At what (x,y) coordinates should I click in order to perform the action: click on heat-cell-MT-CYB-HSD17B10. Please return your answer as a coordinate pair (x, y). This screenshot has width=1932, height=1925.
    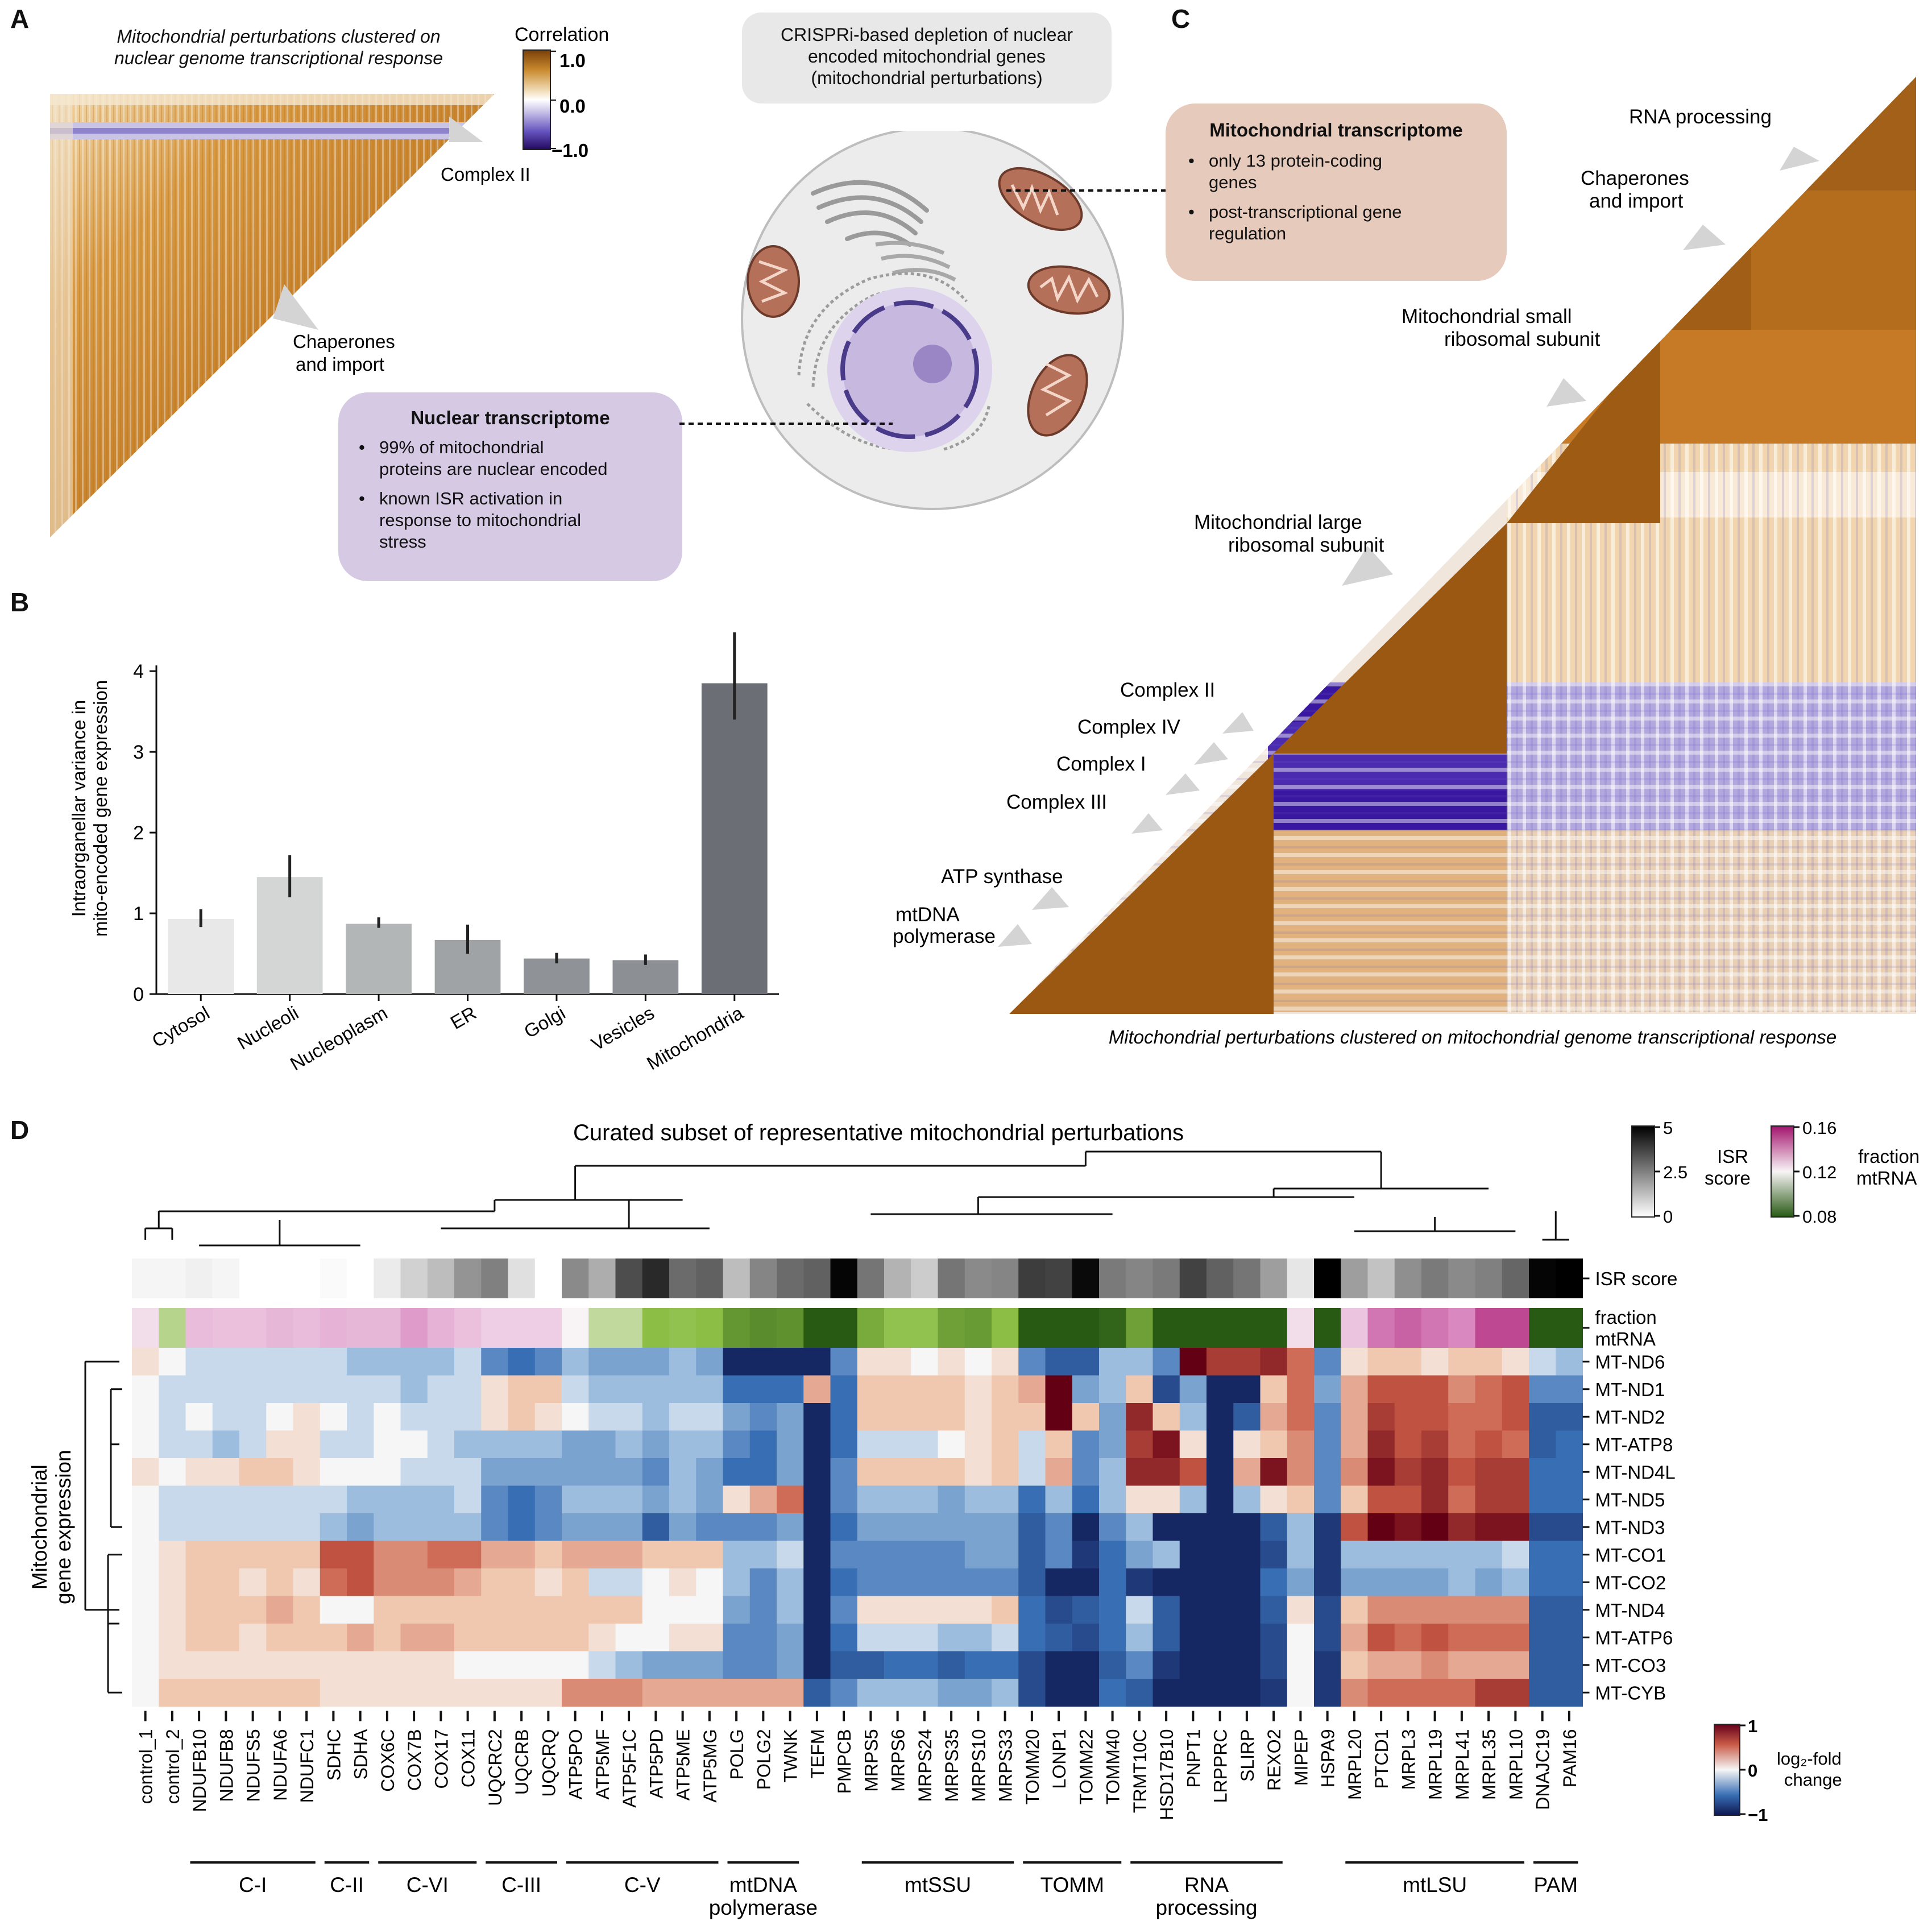
    Looking at the image, I should click on (1166, 1693).